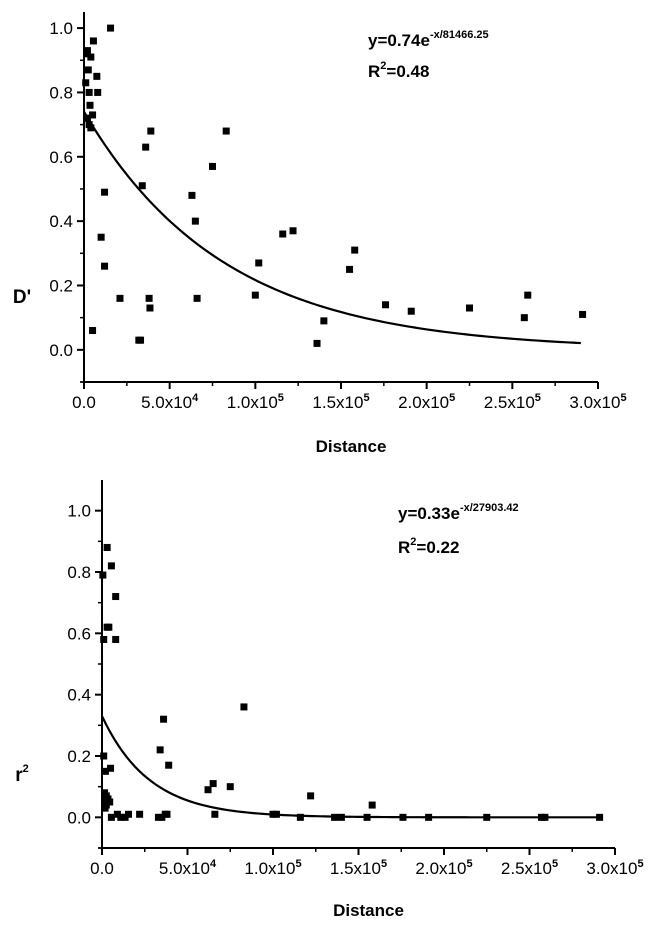 This screenshot has width=648, height=930. I want to click on plot0-y-axis-title: D', so click(22, 297).